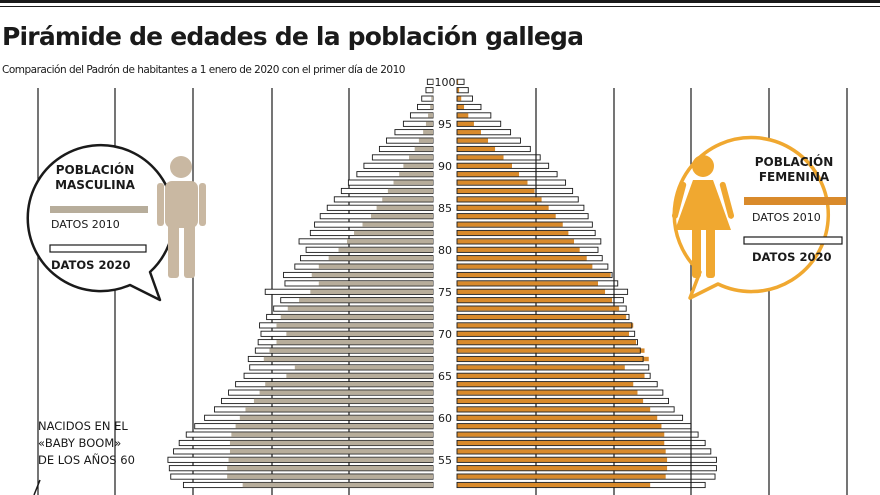  Describe the element at coordinates (445, 418) in the screenshot. I see `age-tick-label-60: 60` at that location.